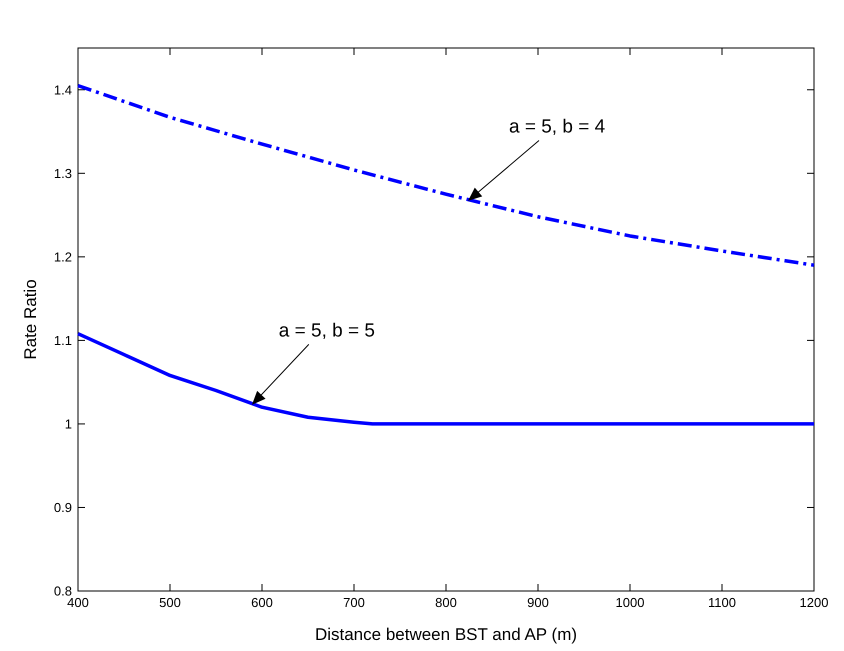  I want to click on x-tick-label: 600, so click(262, 602).